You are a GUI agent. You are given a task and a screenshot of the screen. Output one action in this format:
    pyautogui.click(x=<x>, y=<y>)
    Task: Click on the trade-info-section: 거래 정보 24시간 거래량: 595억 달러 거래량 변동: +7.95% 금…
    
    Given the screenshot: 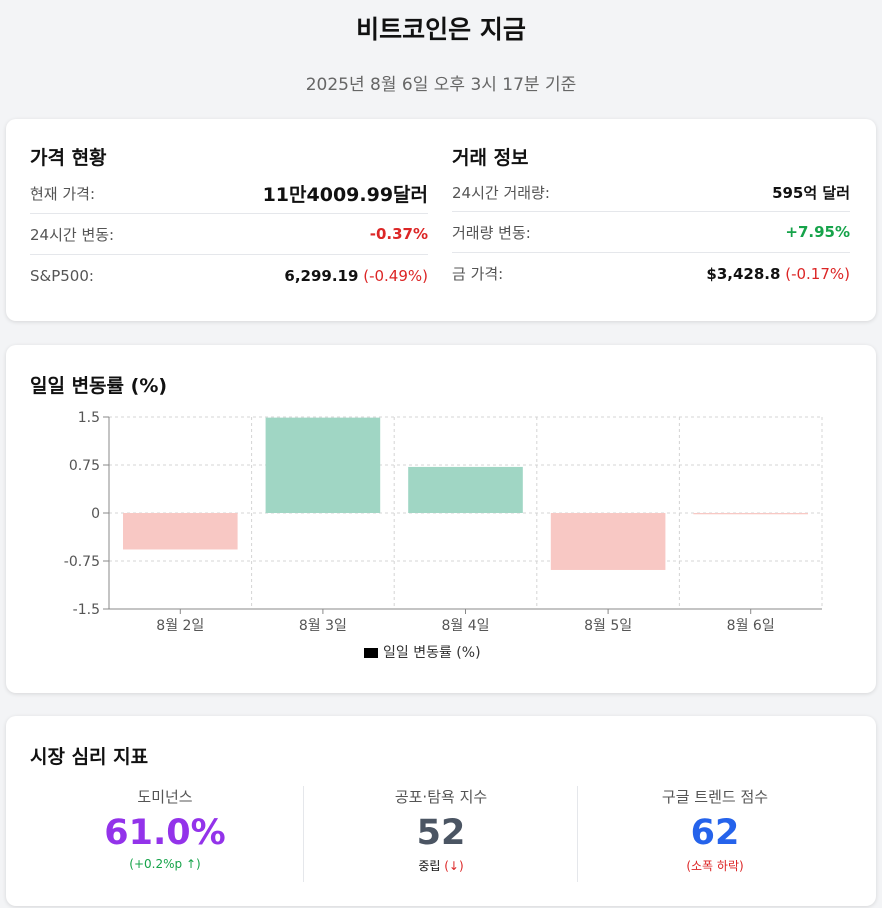 What is the action you would take?
    pyautogui.click(x=651, y=218)
    